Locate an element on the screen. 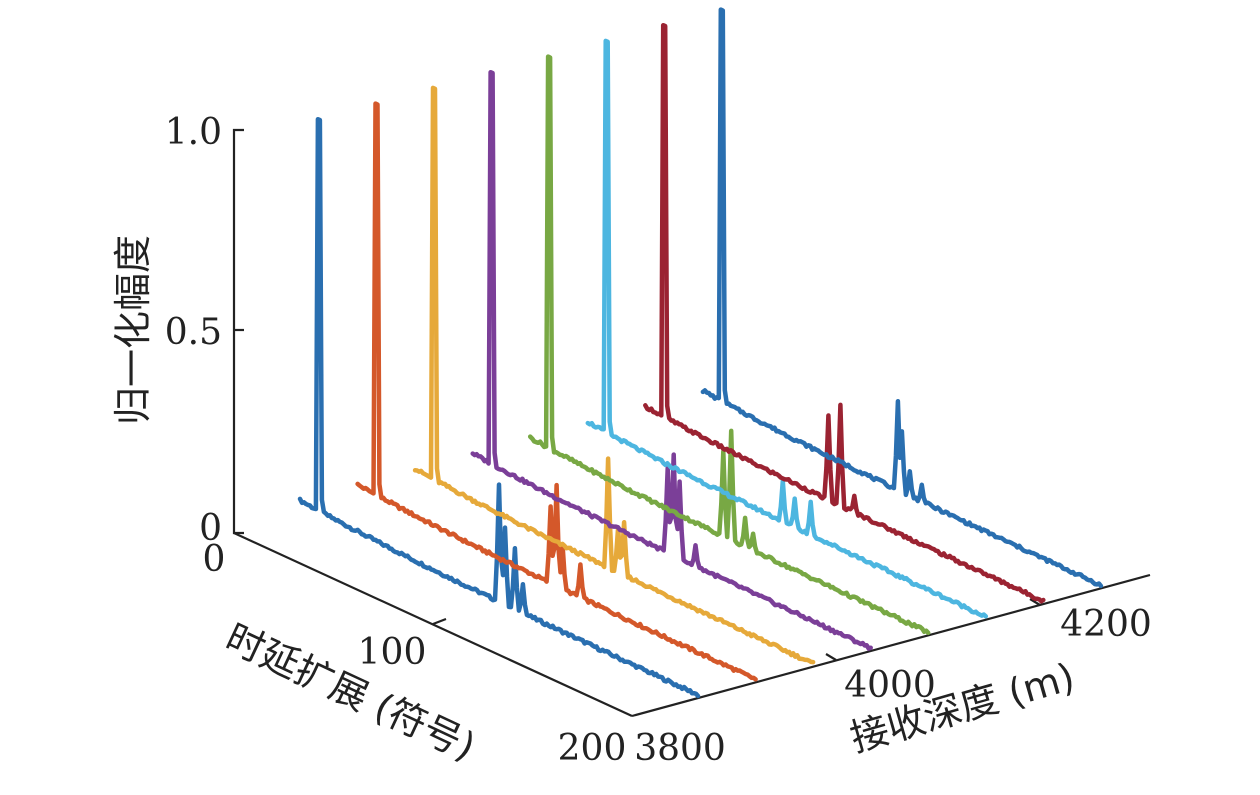 This screenshot has height=795, width=1260. y-tick-label-4200: 4200 is located at coordinates (1106, 624).